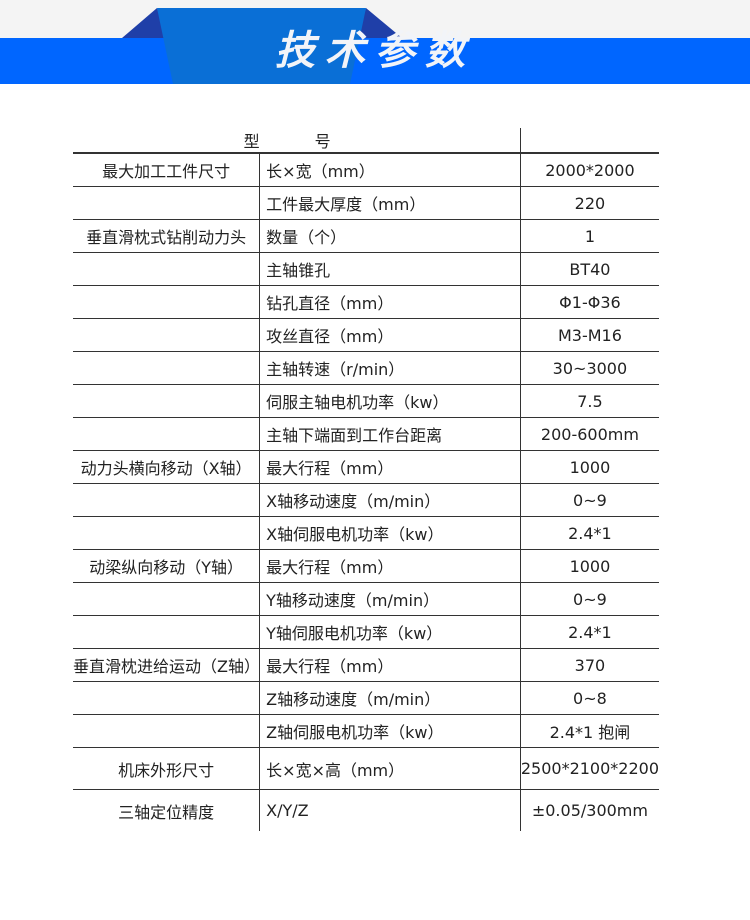  I want to click on page-title: 技术参数, so click(375, 50).